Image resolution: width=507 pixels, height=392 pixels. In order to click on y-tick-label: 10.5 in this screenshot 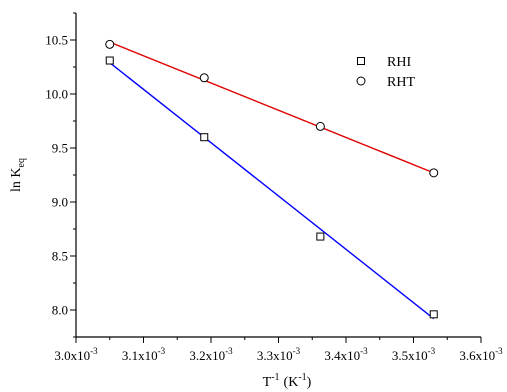, I will do `click(56, 40)`.